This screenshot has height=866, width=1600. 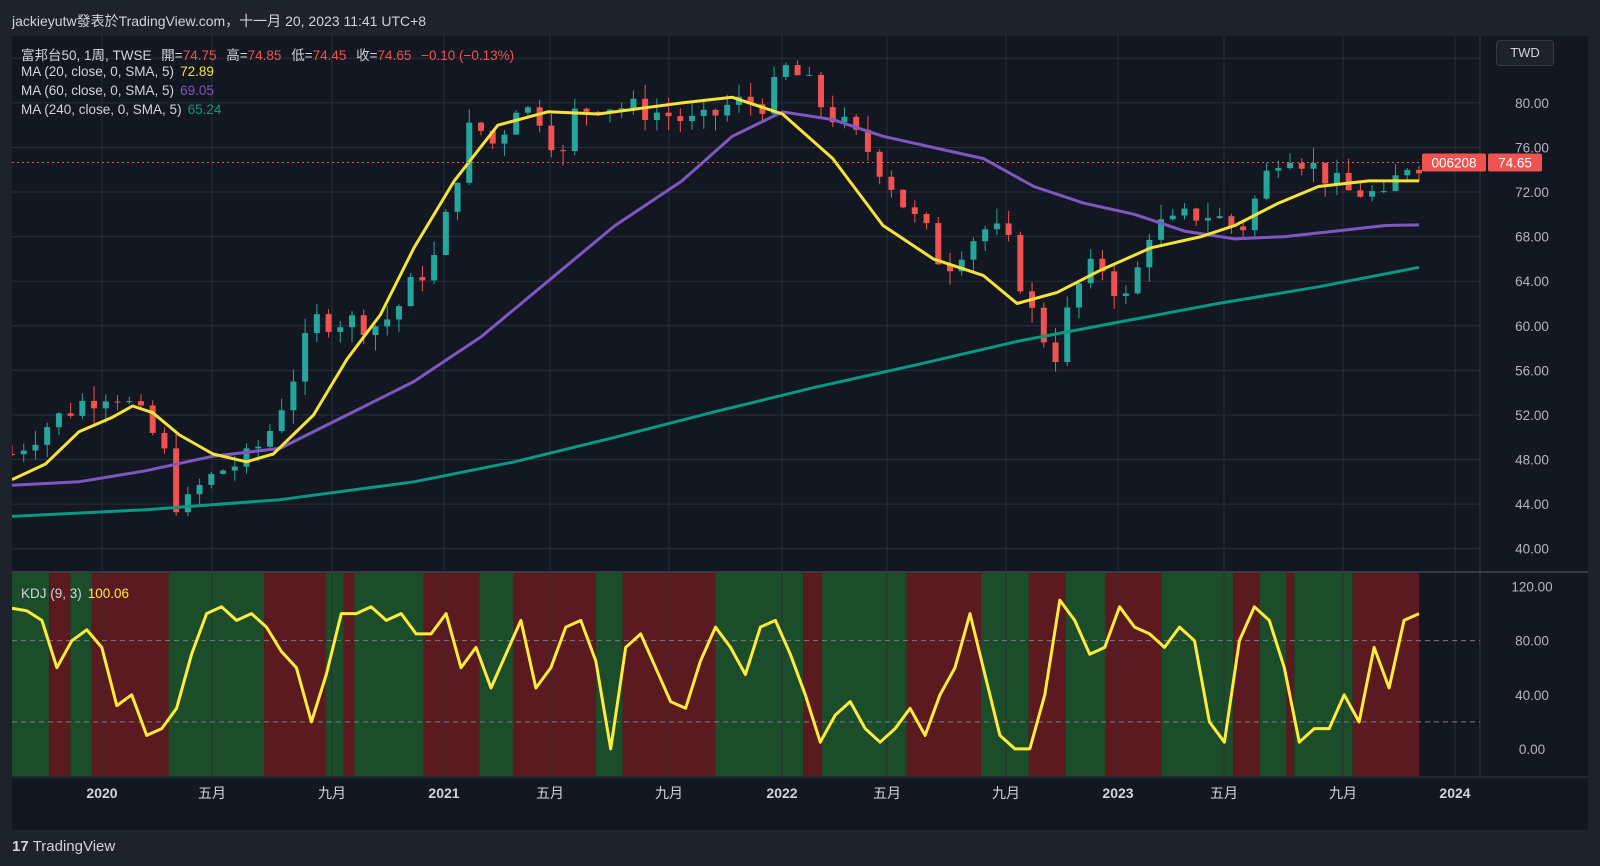 What do you see at coordinates (1525, 53) in the screenshot?
I see `currency-button: TWD` at bounding box center [1525, 53].